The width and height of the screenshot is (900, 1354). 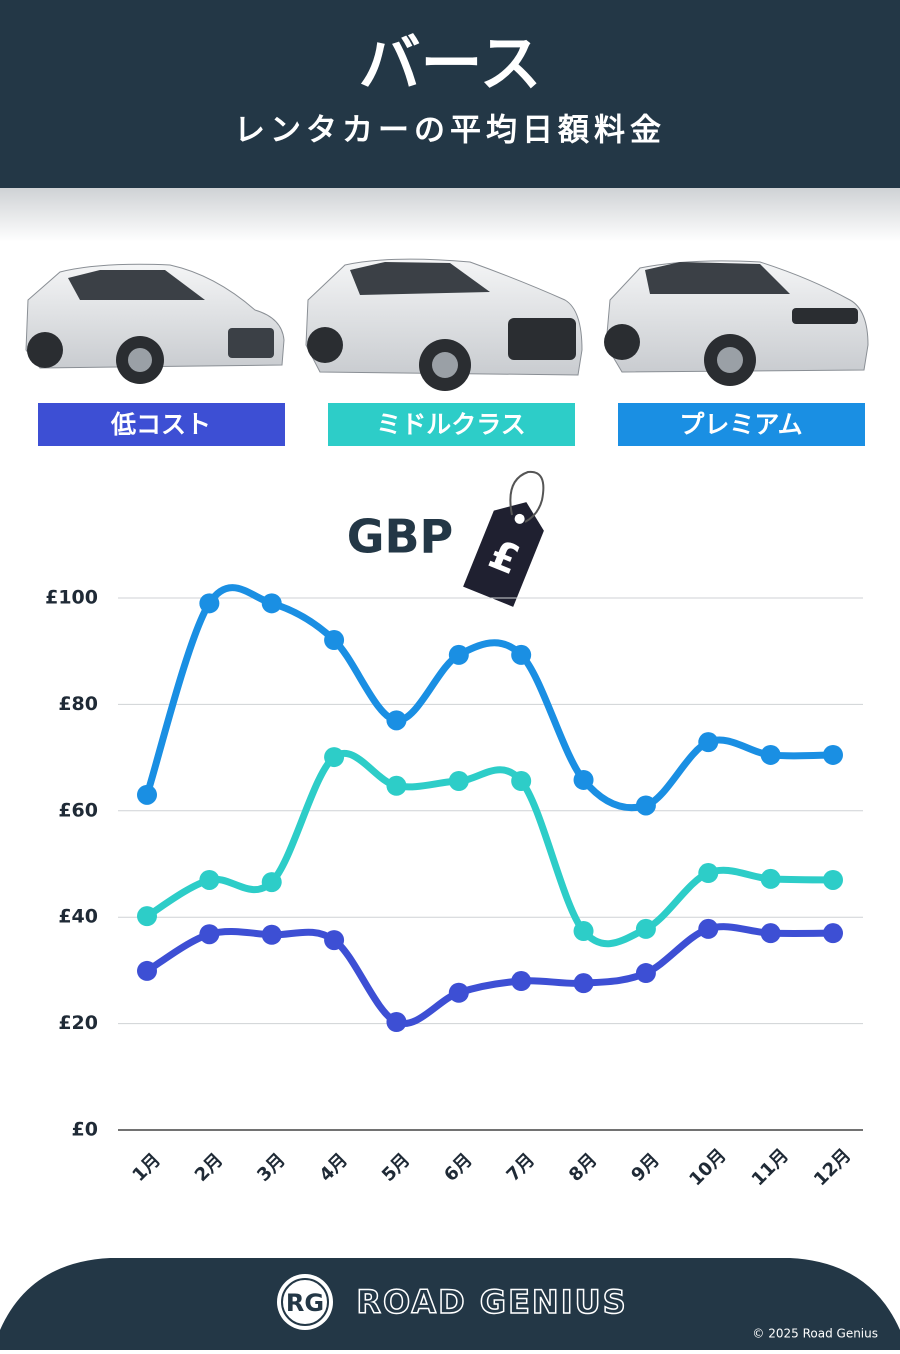 What do you see at coordinates (271, 1167) in the screenshot?
I see `x-tick-label: 3月` at bounding box center [271, 1167].